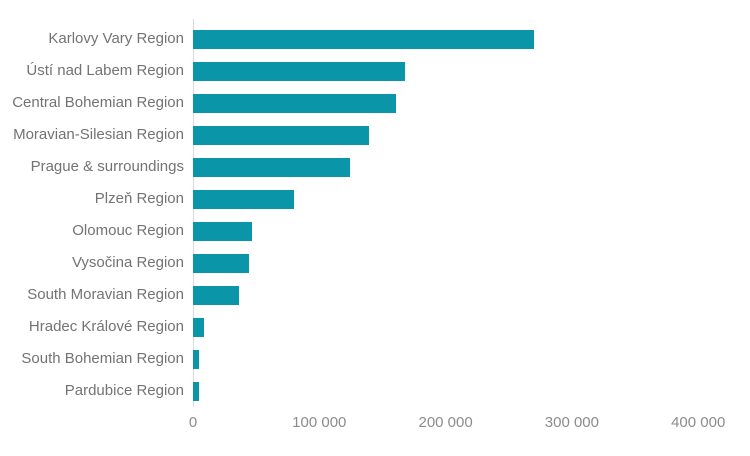 The width and height of the screenshot is (750, 456). What do you see at coordinates (106, 326) in the screenshot?
I see `category-label: Hradec Králové Region` at bounding box center [106, 326].